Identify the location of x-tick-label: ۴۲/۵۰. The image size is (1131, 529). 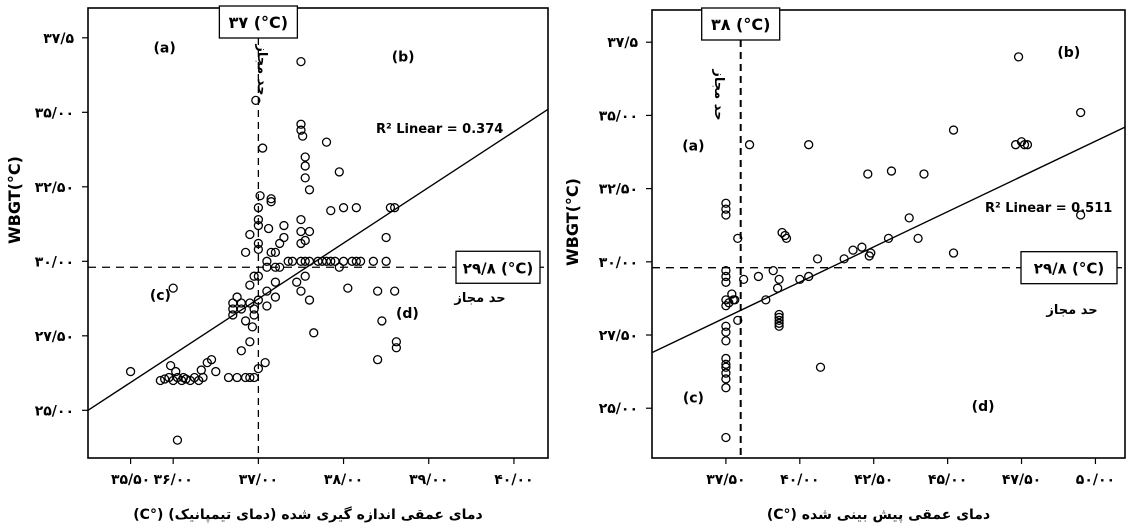
(873, 480).